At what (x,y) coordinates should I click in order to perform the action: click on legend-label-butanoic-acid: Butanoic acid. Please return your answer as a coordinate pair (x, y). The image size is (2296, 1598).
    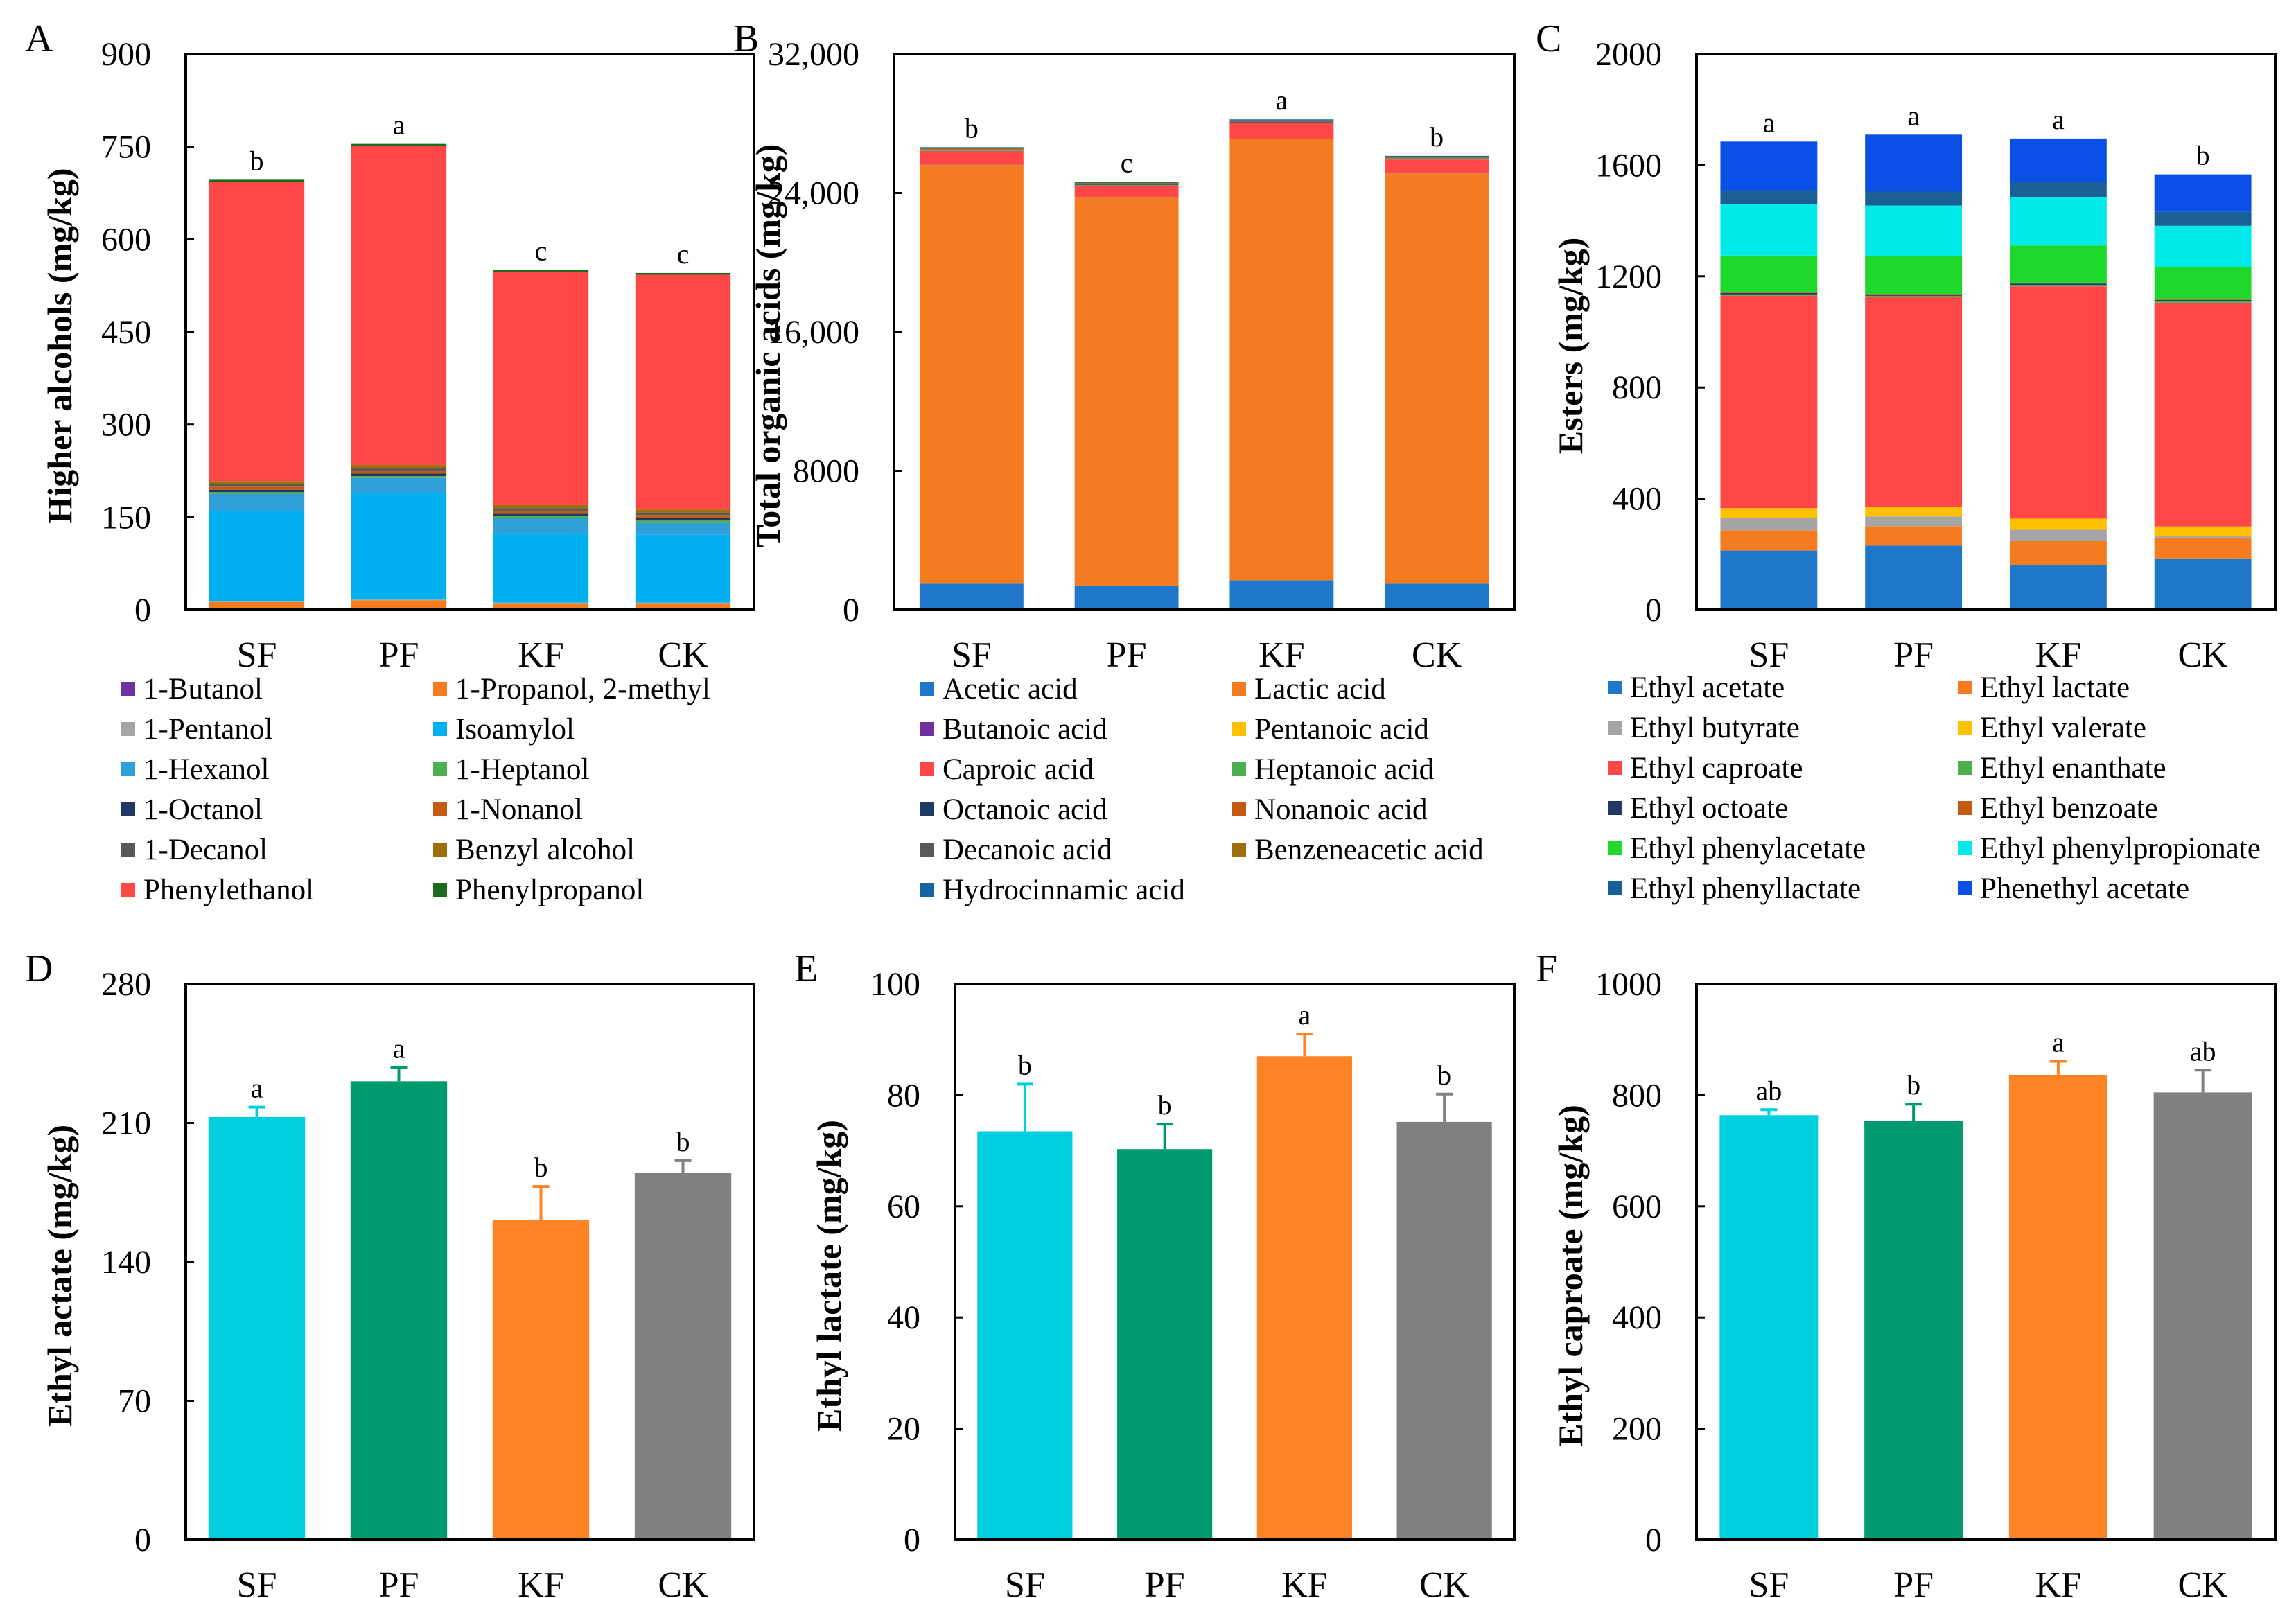
    Looking at the image, I should click on (1025, 729).